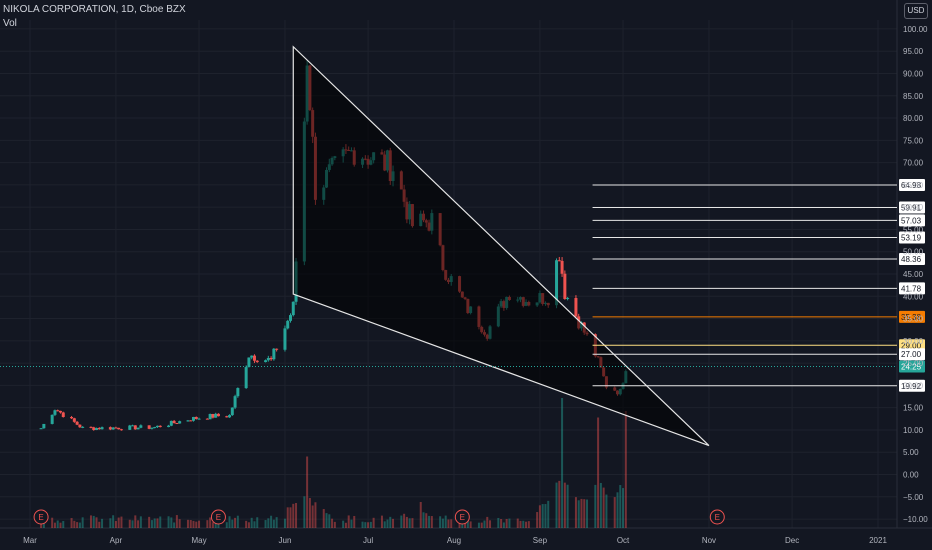 Image resolution: width=932 pixels, height=550 pixels. I want to click on level-label: 29.00, so click(911, 345).